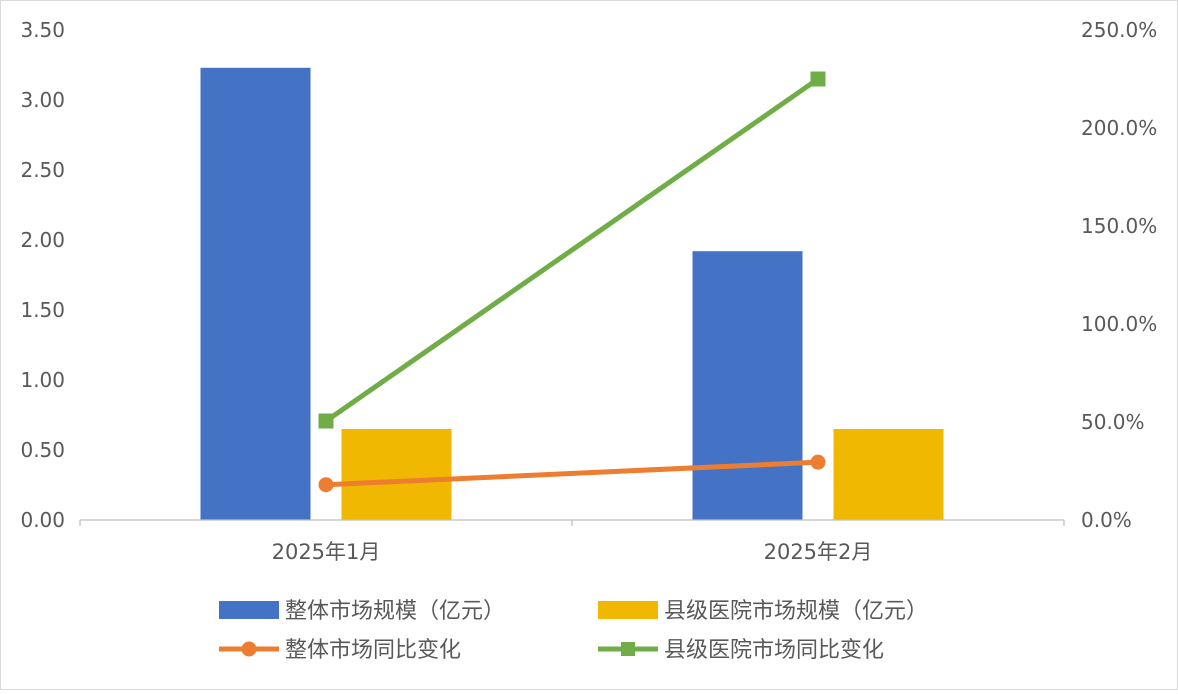  What do you see at coordinates (888, 474) in the screenshot?
I see `bar-s1-c1` at bounding box center [888, 474].